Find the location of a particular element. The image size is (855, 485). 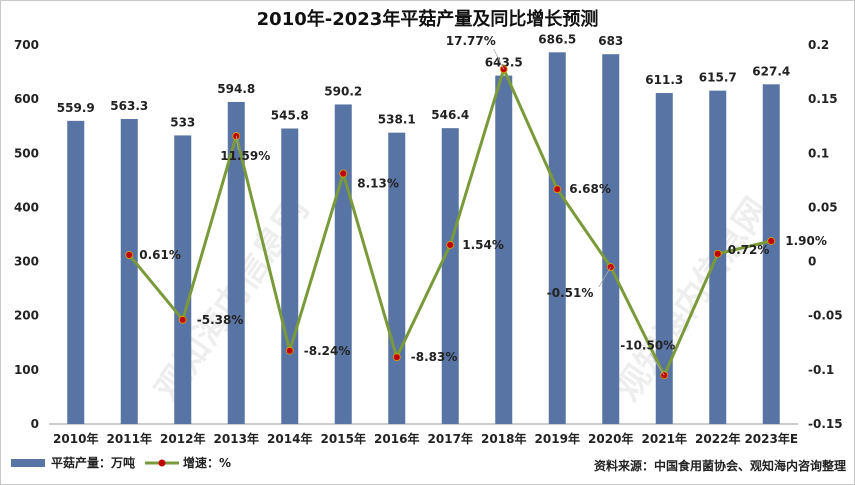

bar-value-label: 643.5 is located at coordinates (504, 63).